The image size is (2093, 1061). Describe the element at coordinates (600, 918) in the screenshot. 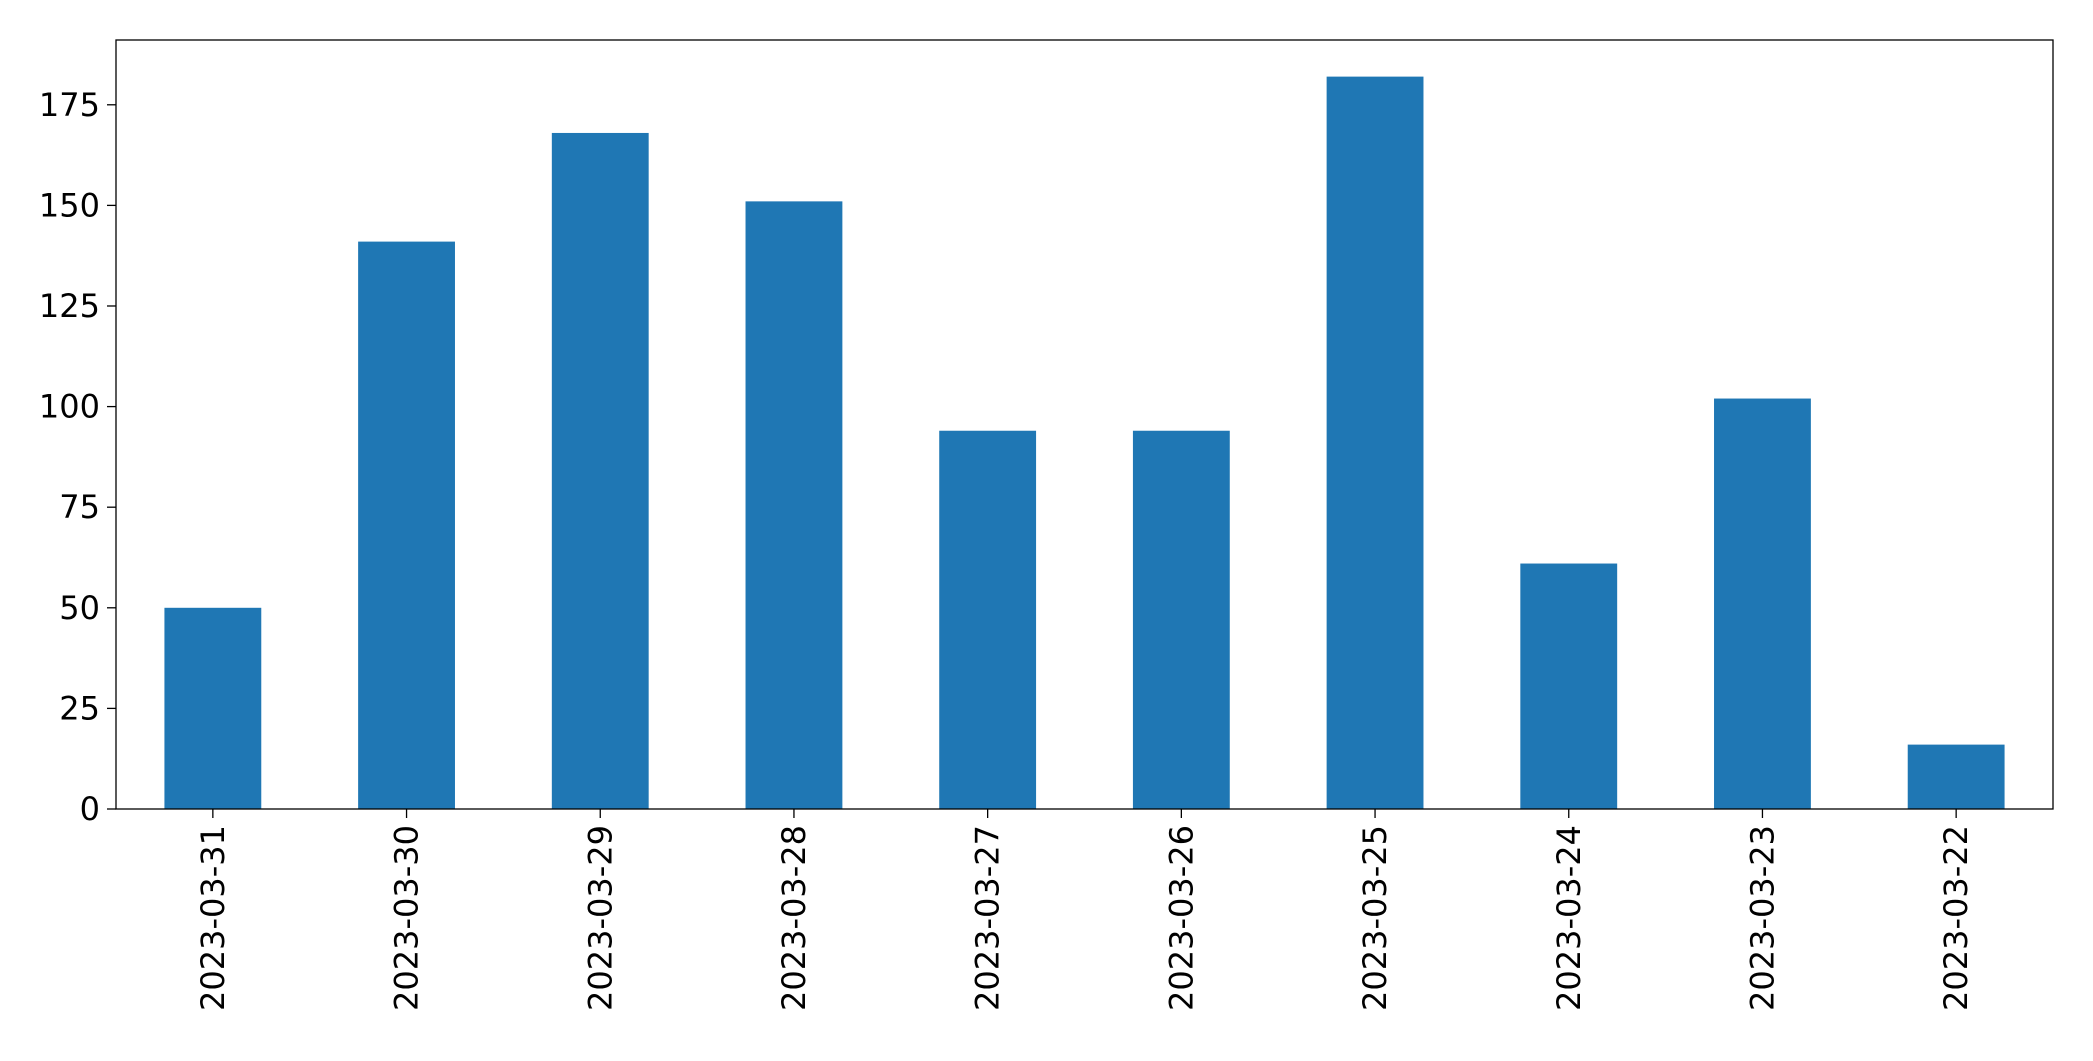

I see `x-tick-label: 2023-03-29` at that location.